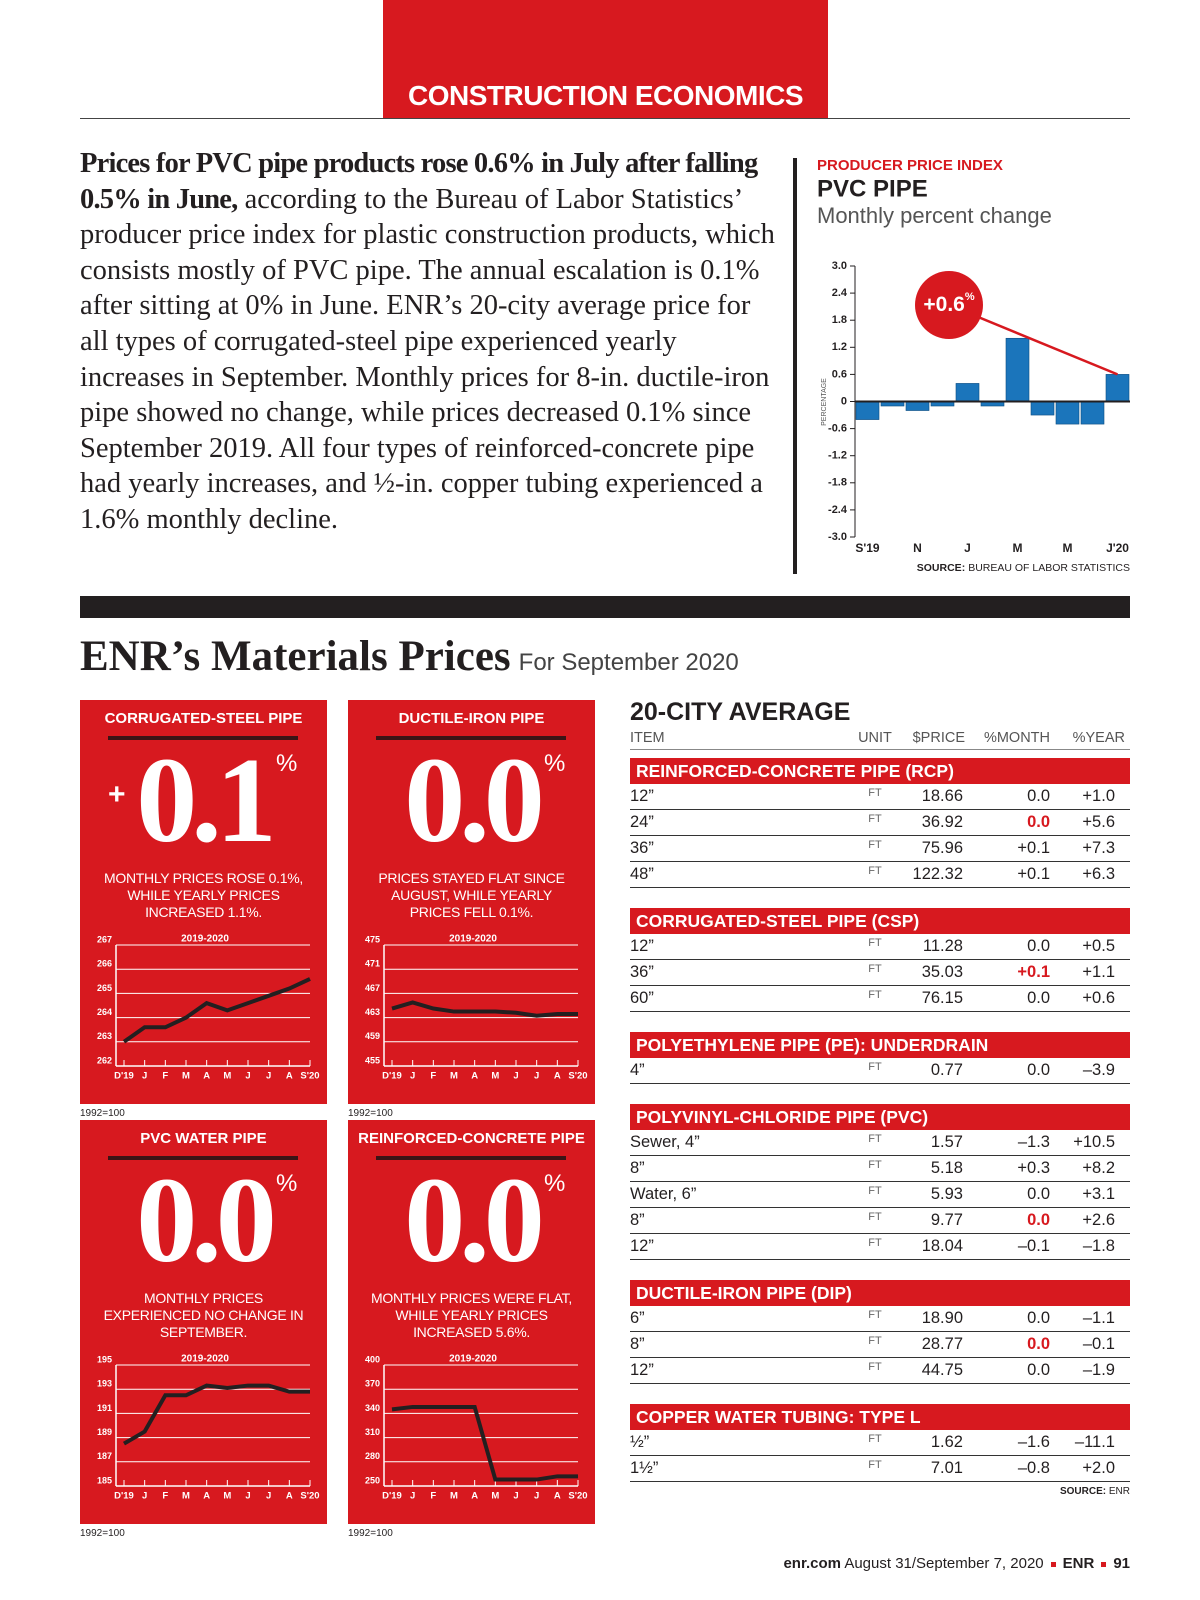  I want to click on table-row: 8” FT 28.77 0.0 –0.1, so click(880, 1345).